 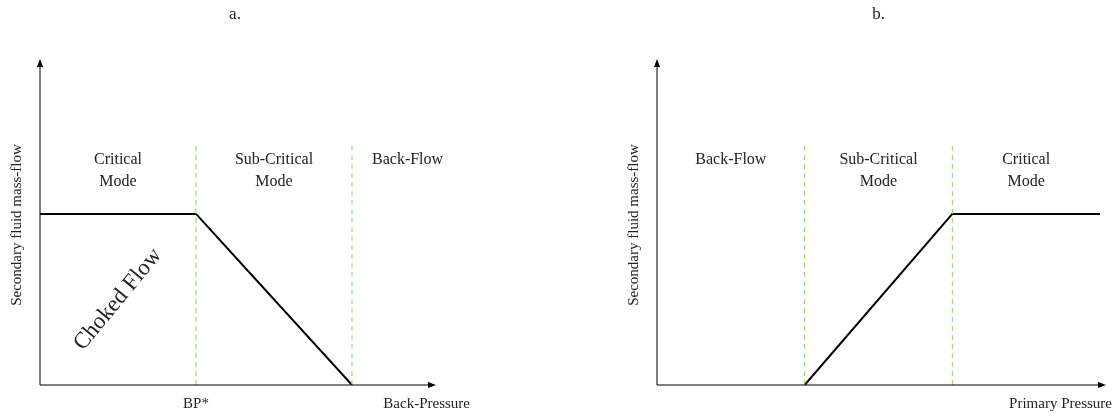 What do you see at coordinates (427, 403) in the screenshot?
I see `x-axis-title: Back-Pressure` at bounding box center [427, 403].